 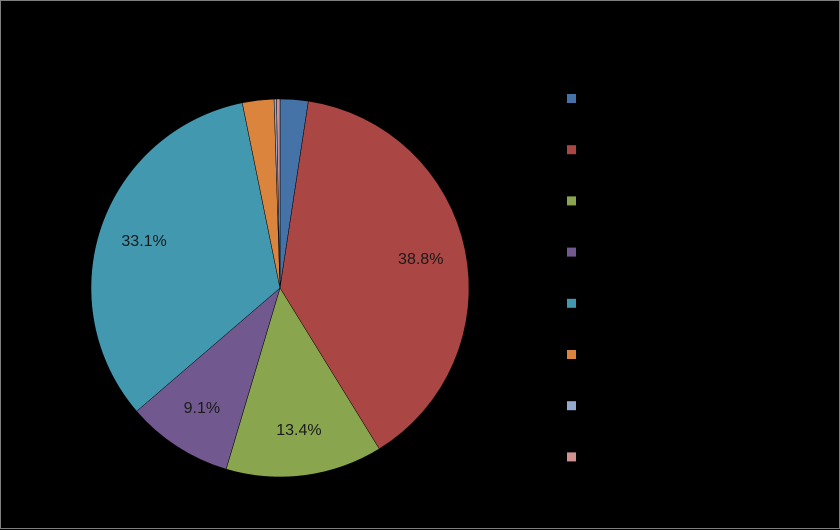 What do you see at coordinates (143, 241) in the screenshot?
I see `data-label-5: 33.1%` at bounding box center [143, 241].